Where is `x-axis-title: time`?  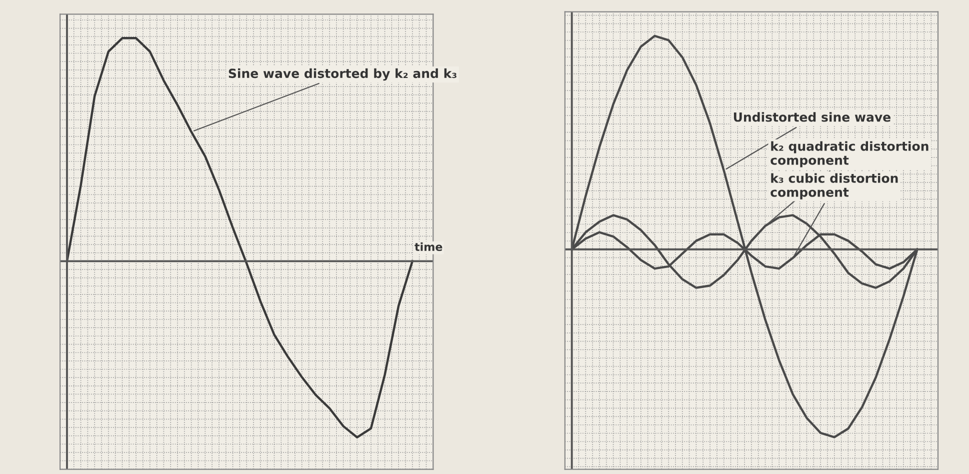 x-axis-title: time is located at coordinates (428, 247).